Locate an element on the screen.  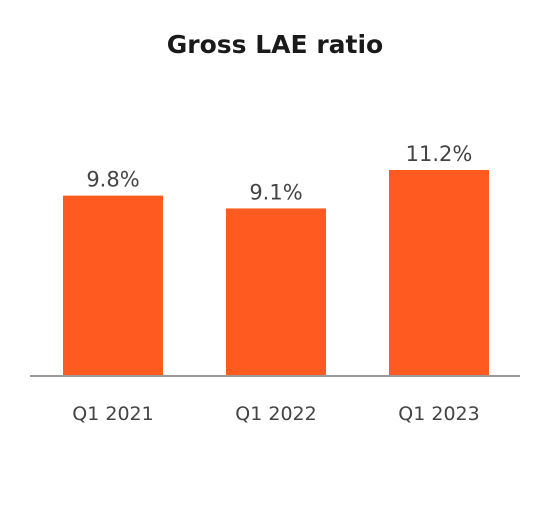
x-tick-label: Q1 2022 is located at coordinates (275, 414).